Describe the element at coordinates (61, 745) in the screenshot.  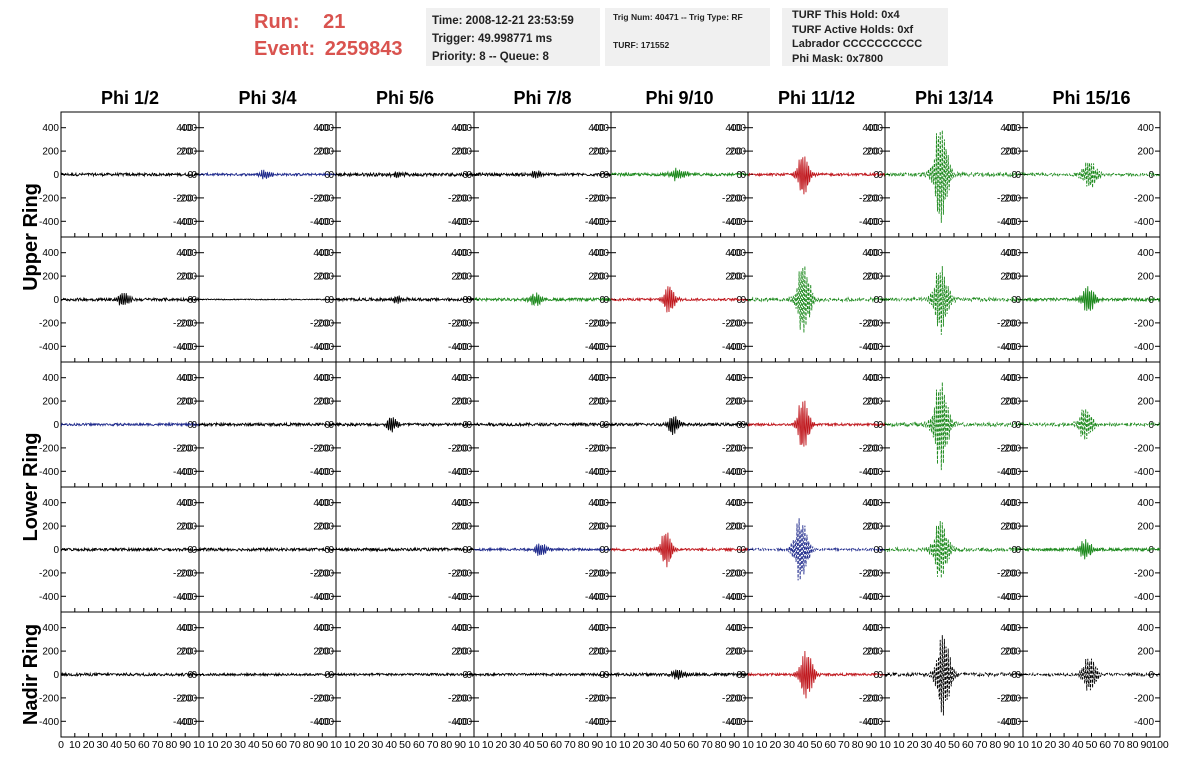
I see `x-tick-label: 0` at that location.